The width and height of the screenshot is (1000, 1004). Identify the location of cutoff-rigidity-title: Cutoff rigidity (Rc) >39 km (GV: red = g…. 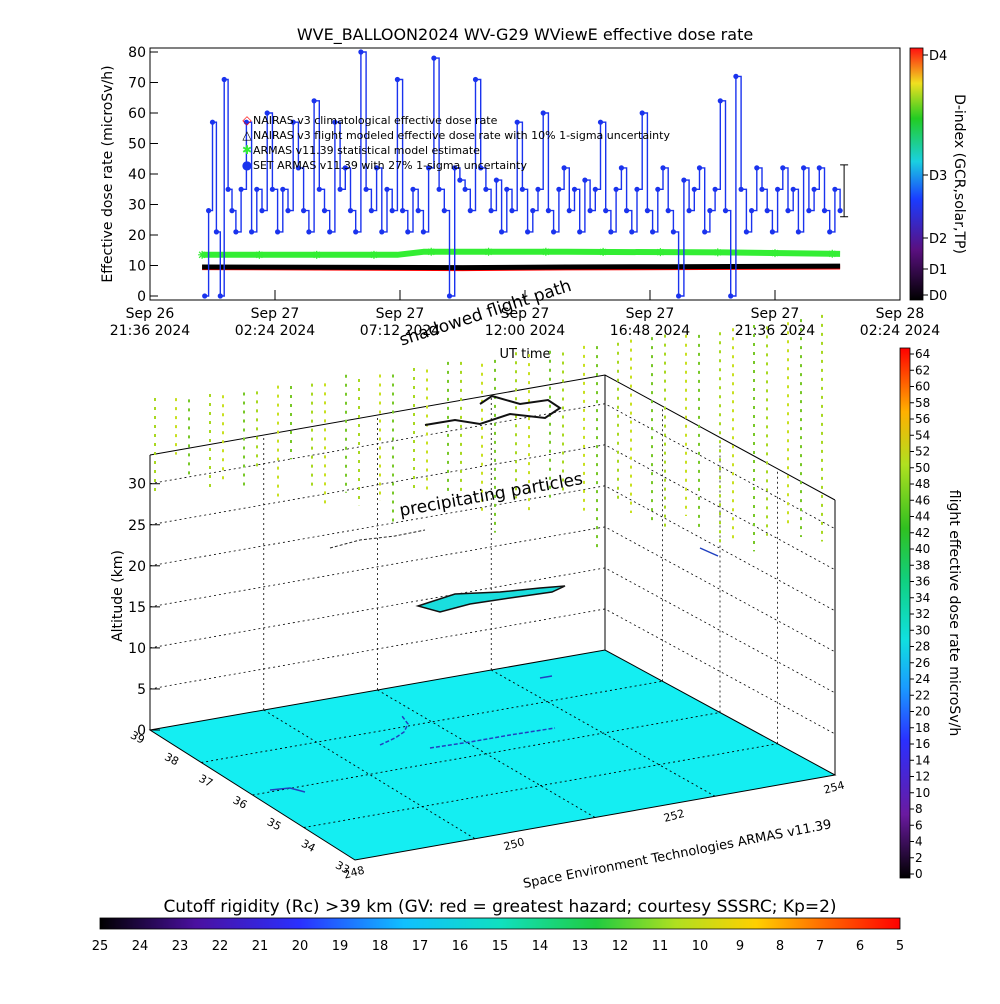
(499, 907).